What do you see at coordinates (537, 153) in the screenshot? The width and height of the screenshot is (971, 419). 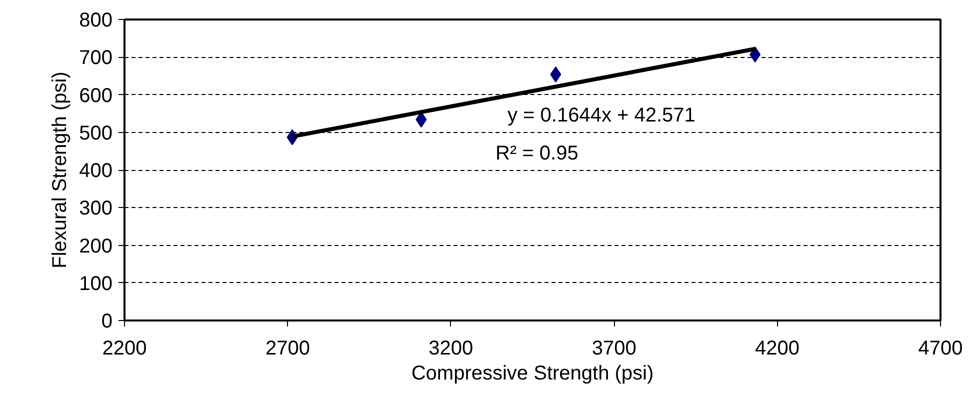 I see `annotation: R² = 0.95` at bounding box center [537, 153].